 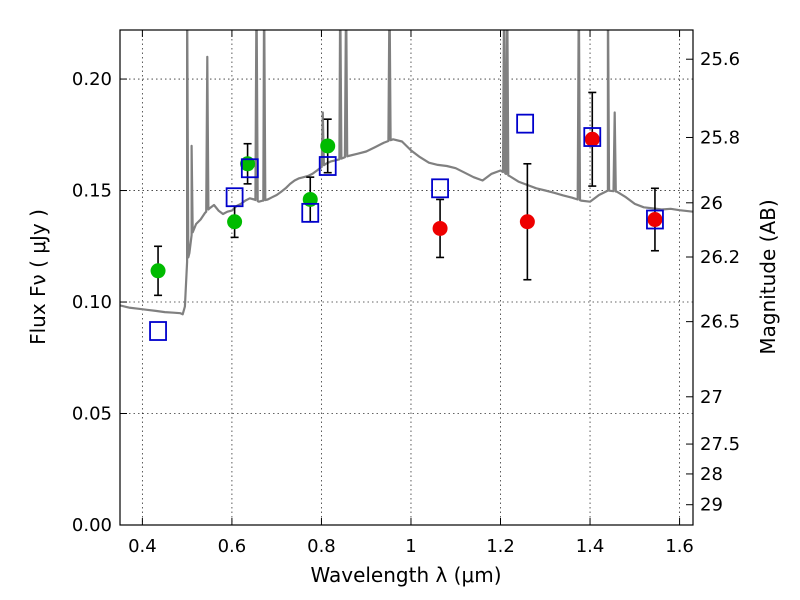 What do you see at coordinates (711, 203) in the screenshot?
I see `mag-tick-label: 26` at bounding box center [711, 203].